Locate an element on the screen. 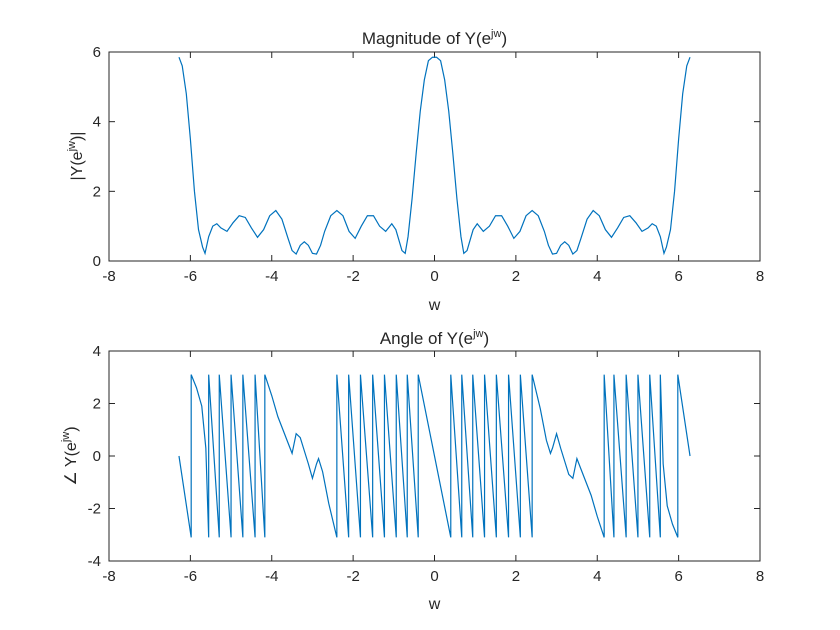  angle-x-tick-label: 4 is located at coordinates (597, 576).